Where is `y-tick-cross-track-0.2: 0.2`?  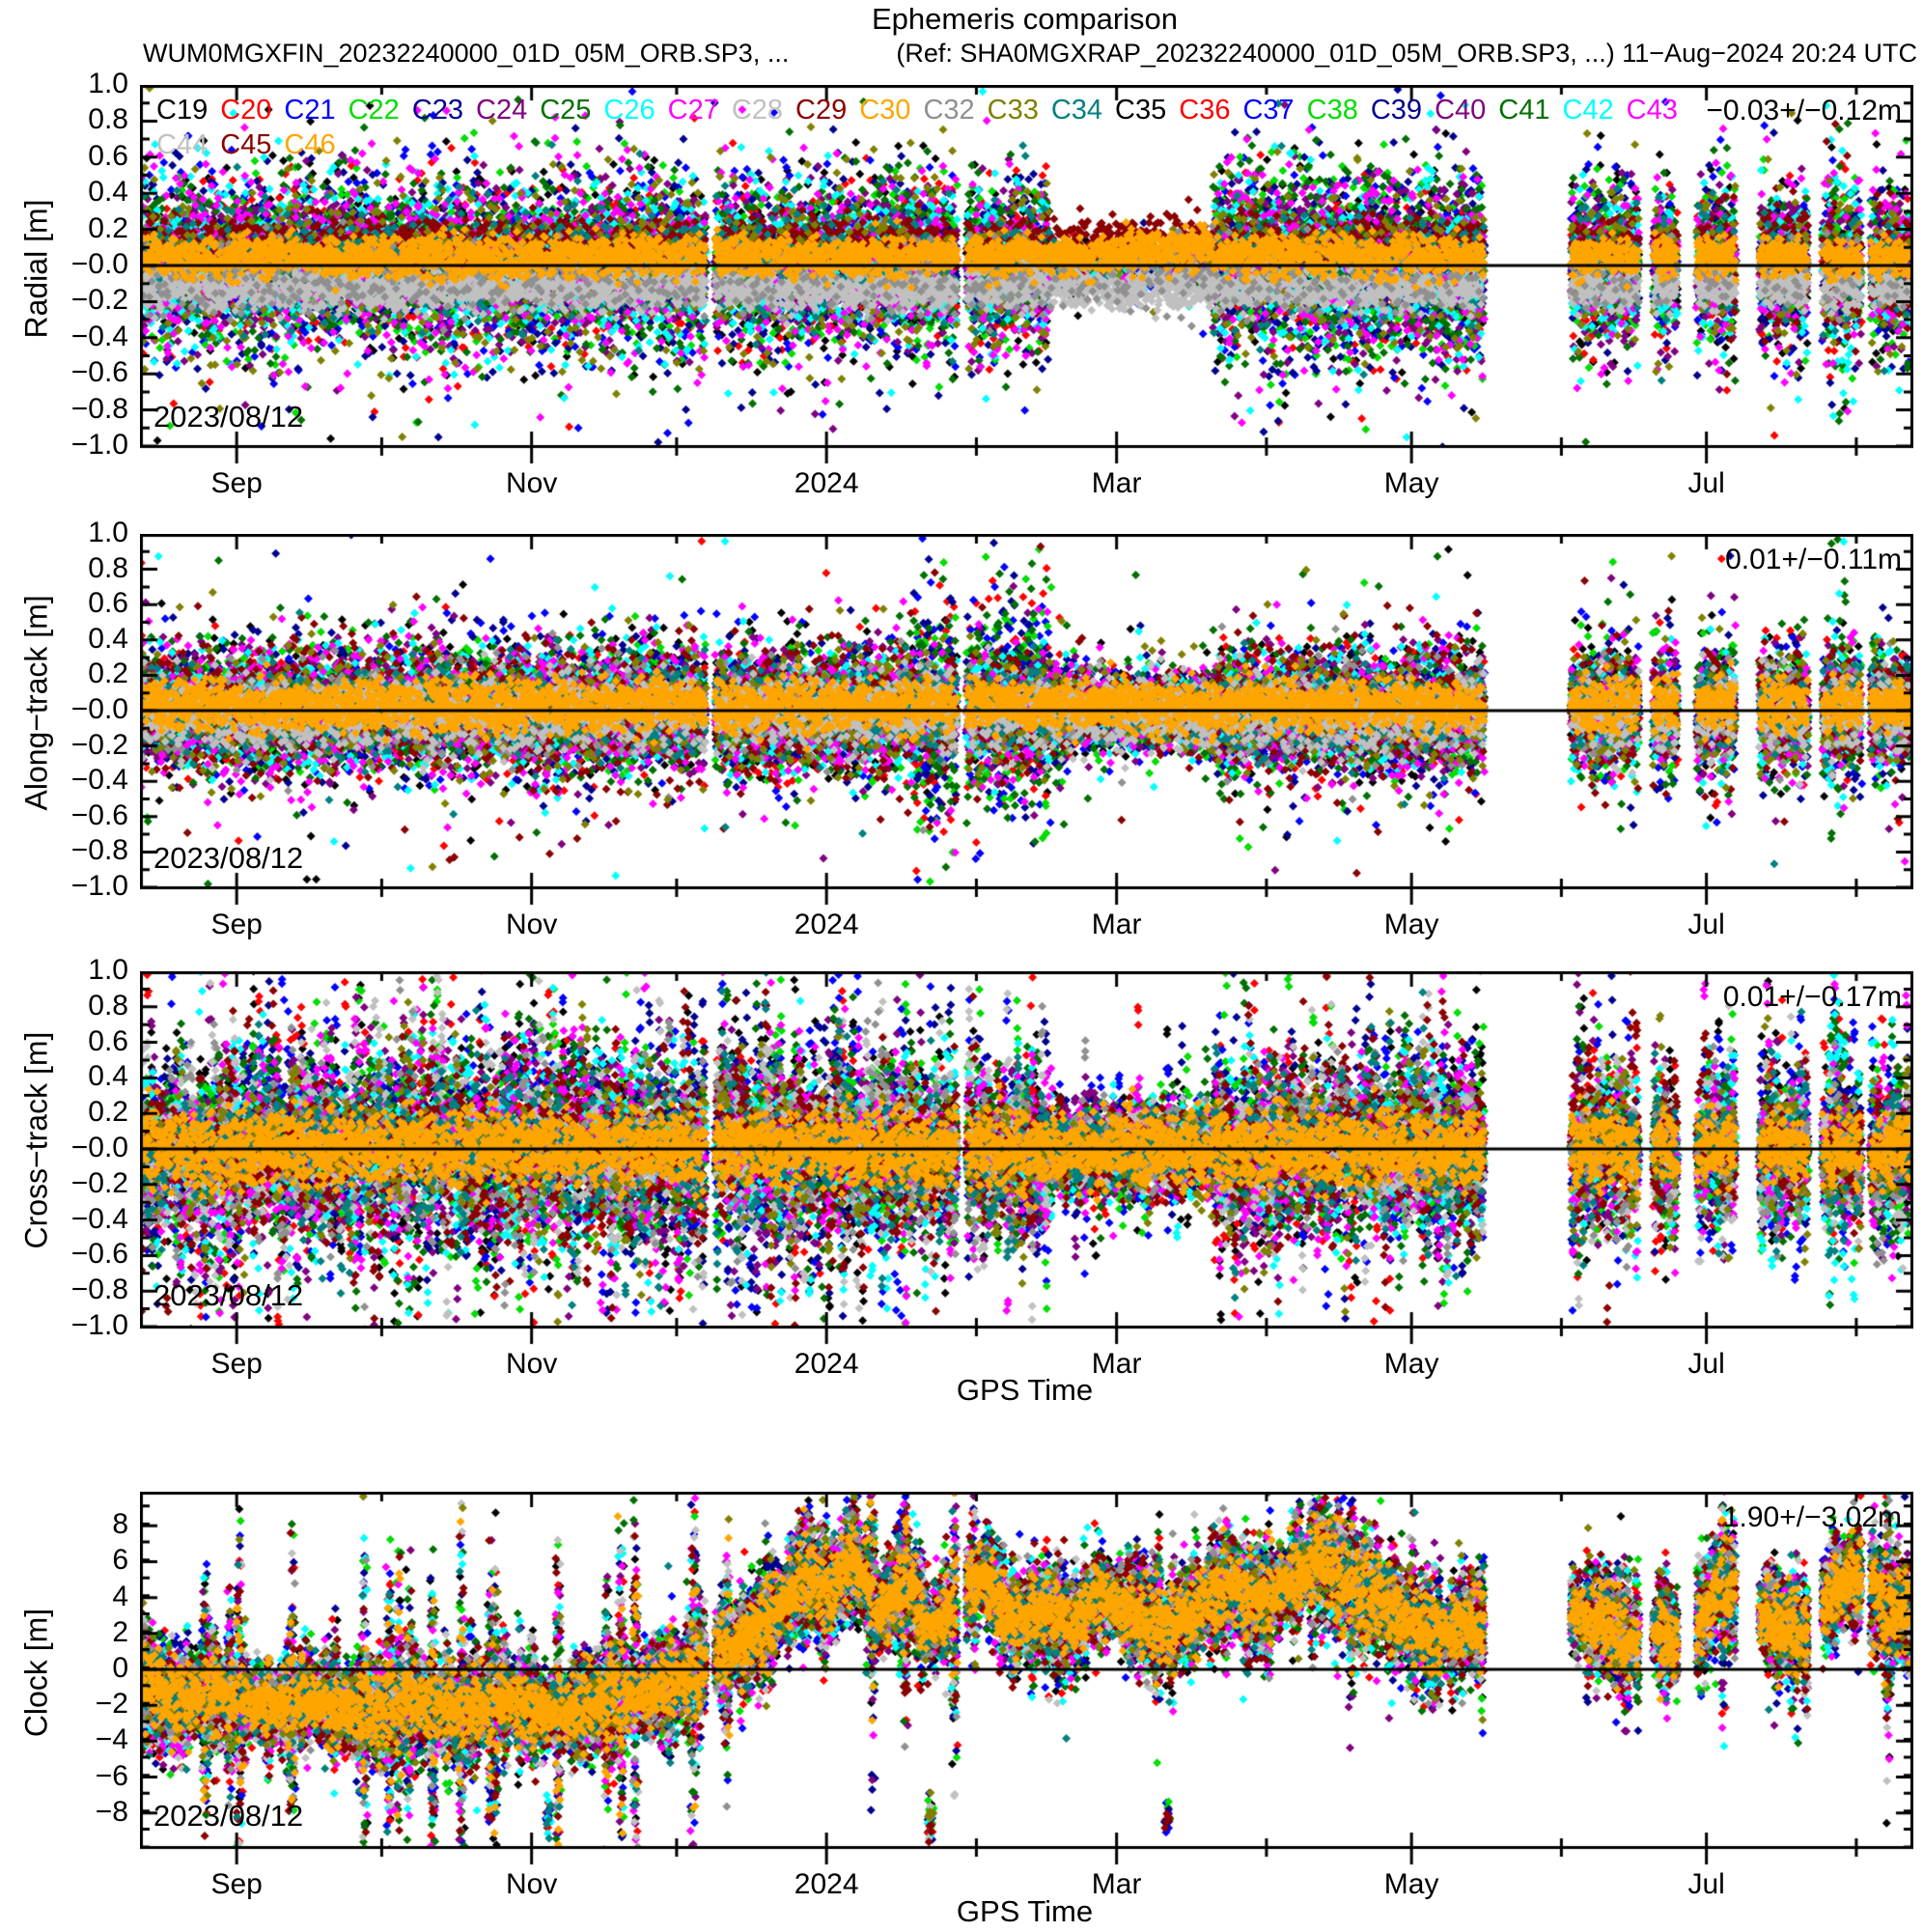
y-tick-cross-track-0.2: 0.2 is located at coordinates (108, 1112).